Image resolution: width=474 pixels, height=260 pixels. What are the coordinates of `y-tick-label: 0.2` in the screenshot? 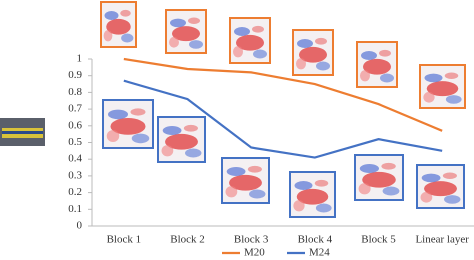 It's located at (75, 192).